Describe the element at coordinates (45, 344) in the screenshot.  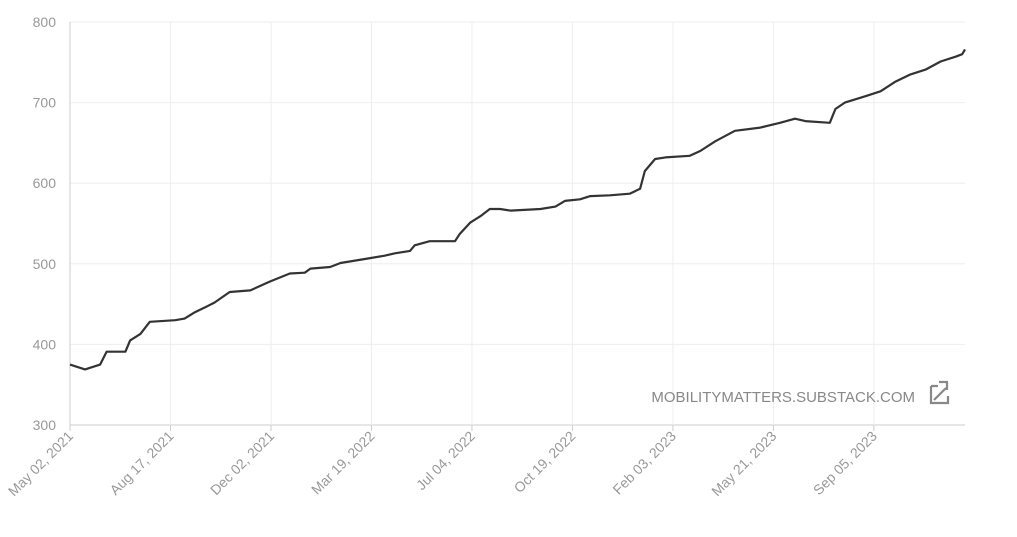
I see `y-tick-label: 400` at that location.